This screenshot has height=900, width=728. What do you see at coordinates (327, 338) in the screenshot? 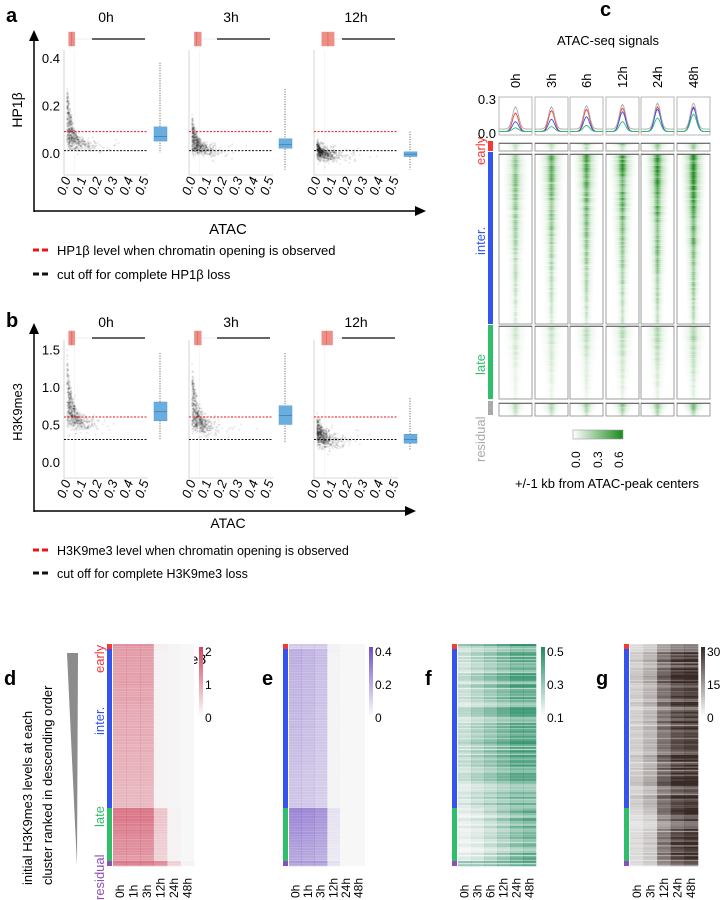
I see `atac-boxplot` at bounding box center [327, 338].